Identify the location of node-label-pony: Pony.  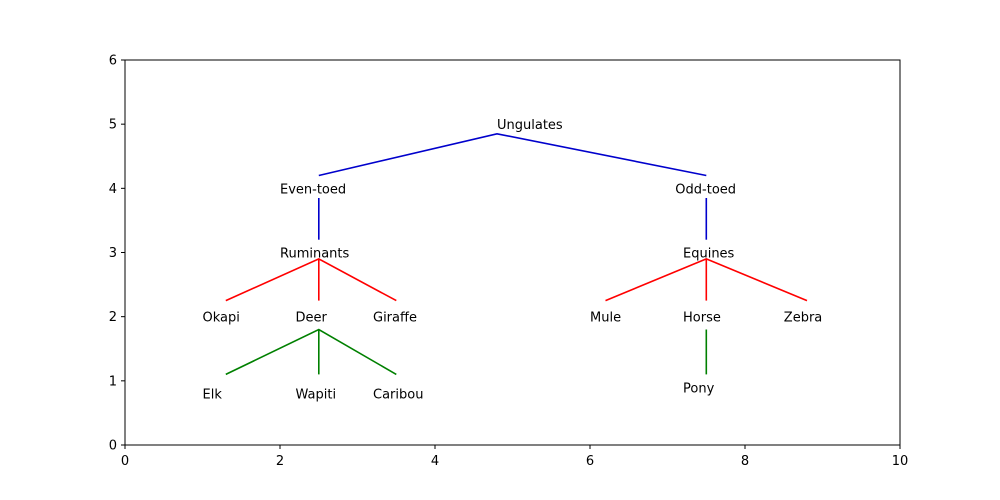
(699, 388).